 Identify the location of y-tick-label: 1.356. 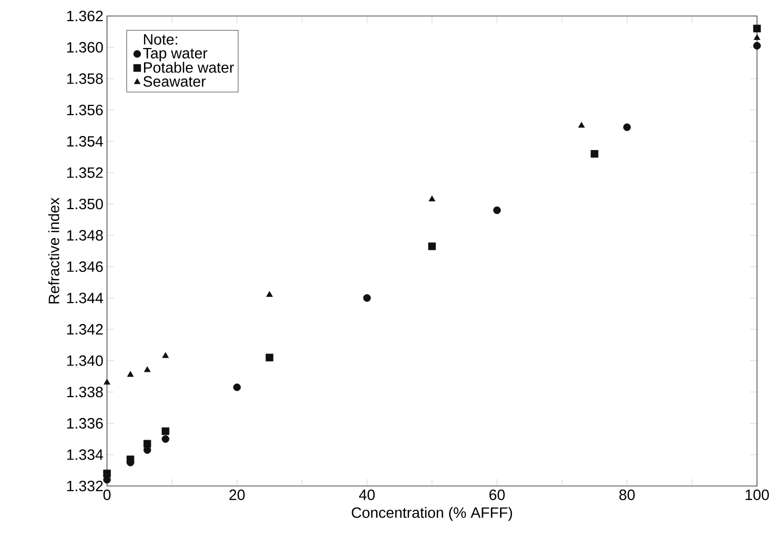
(85, 110).